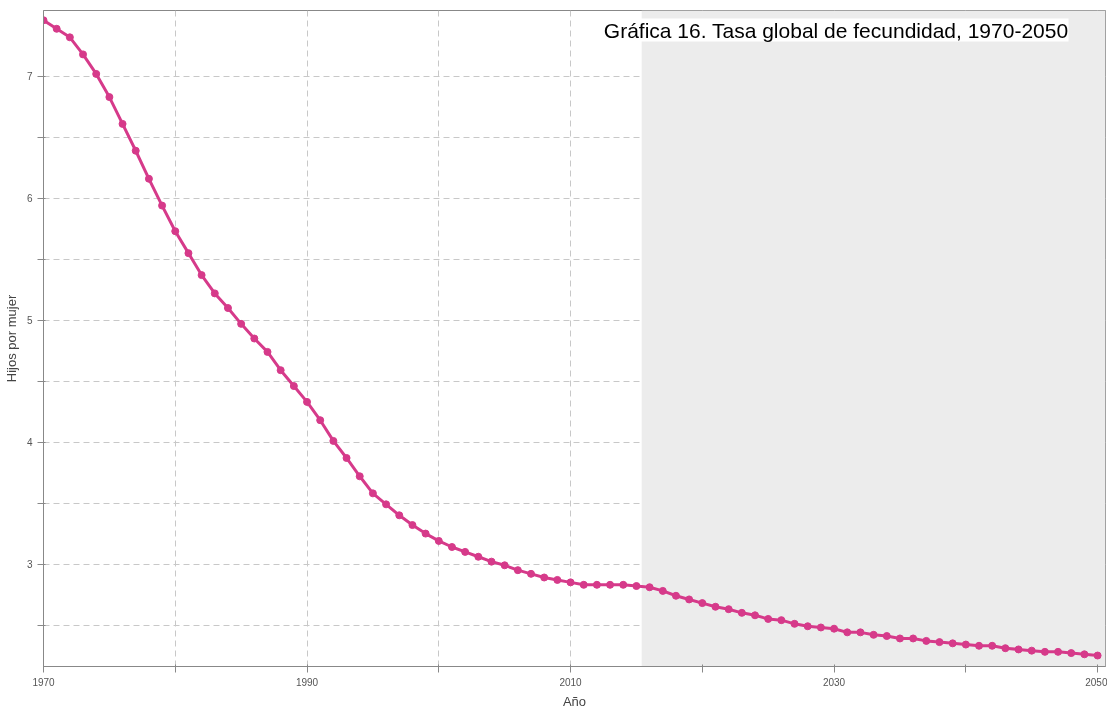  What do you see at coordinates (29, 77) in the screenshot?
I see `y-tick-label: 7` at bounding box center [29, 77].